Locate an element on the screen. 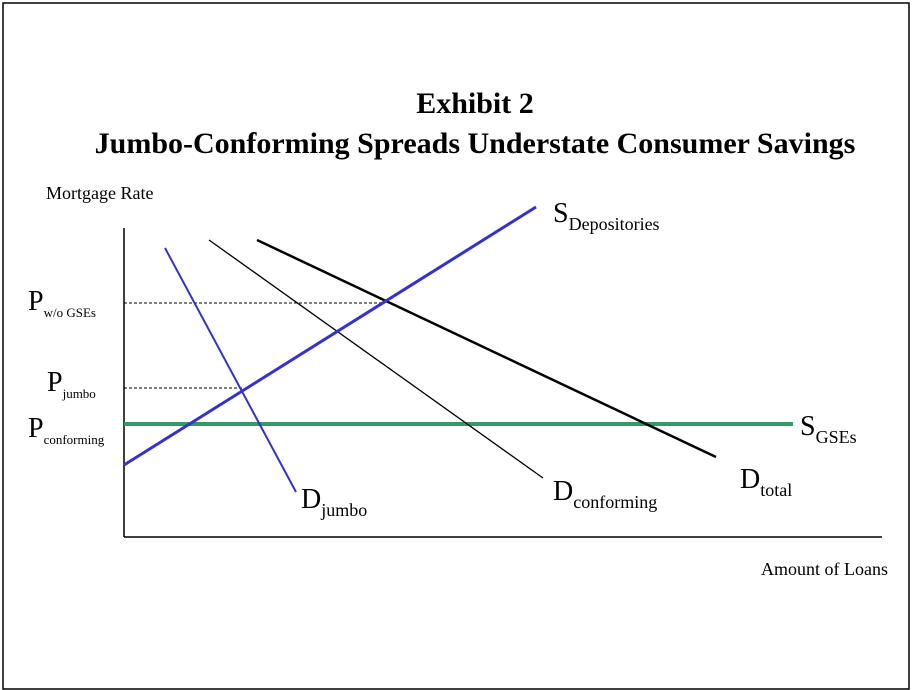 The image size is (914, 690). curve-label: SGSEs is located at coordinates (828, 429).